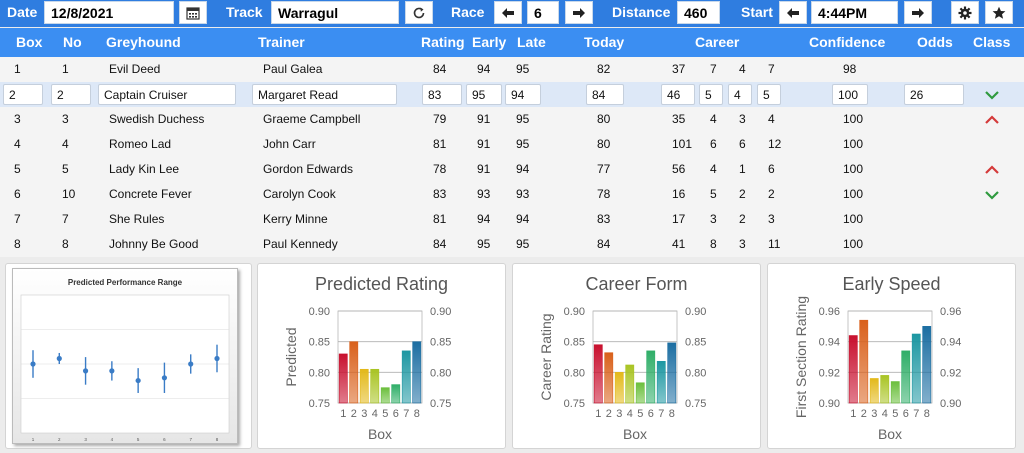 The height and width of the screenshot is (453, 1024). What do you see at coordinates (65, 144) in the screenshot?
I see `no-cell: 4` at bounding box center [65, 144].